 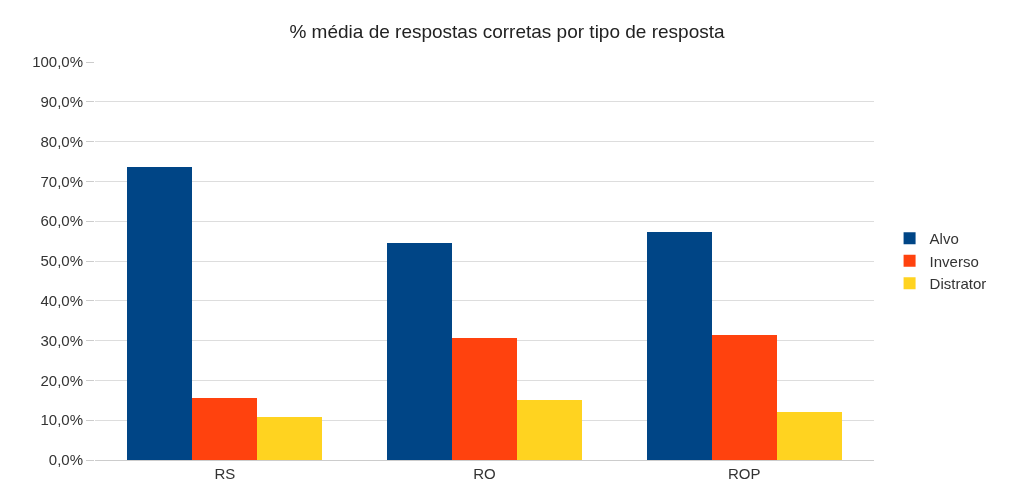 I want to click on y-tick-label: 70,0%, so click(x=61, y=181).